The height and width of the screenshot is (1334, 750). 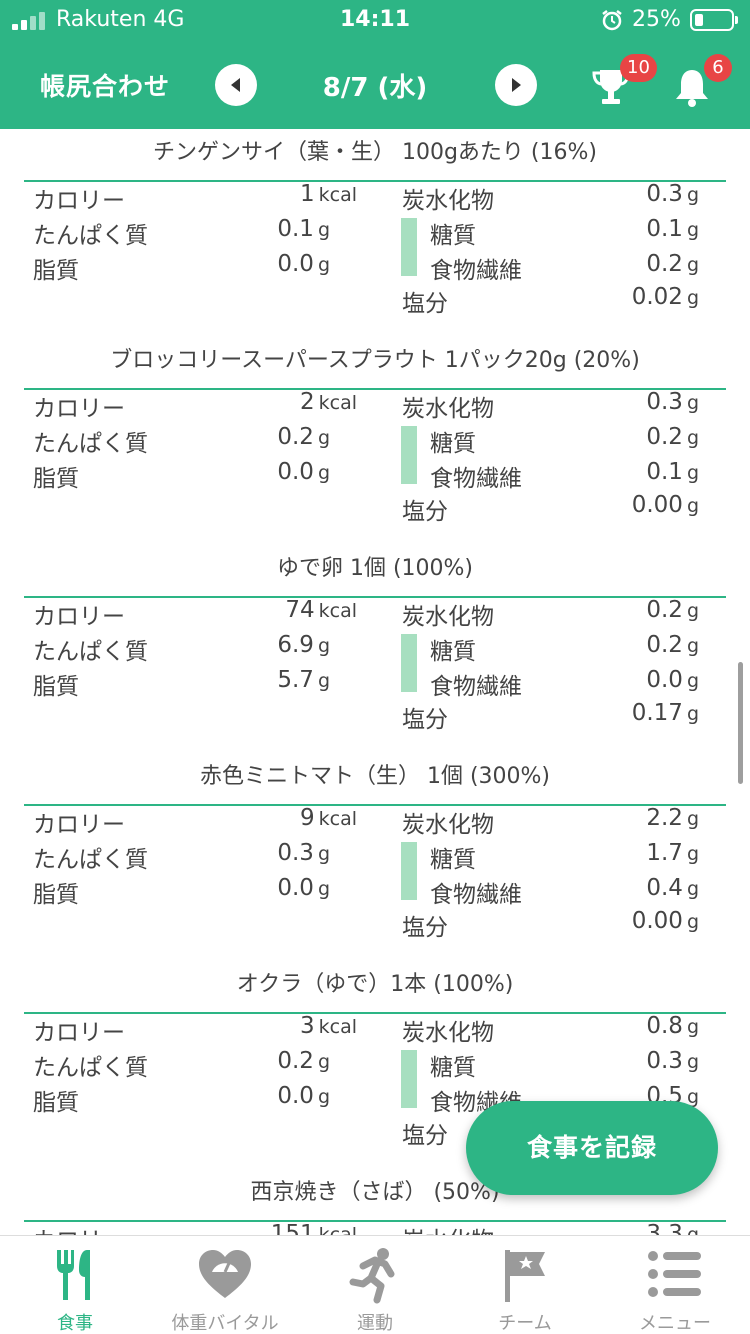 What do you see at coordinates (672, 264) in the screenshot?
I see `fiber-value: 0.2 g` at bounding box center [672, 264].